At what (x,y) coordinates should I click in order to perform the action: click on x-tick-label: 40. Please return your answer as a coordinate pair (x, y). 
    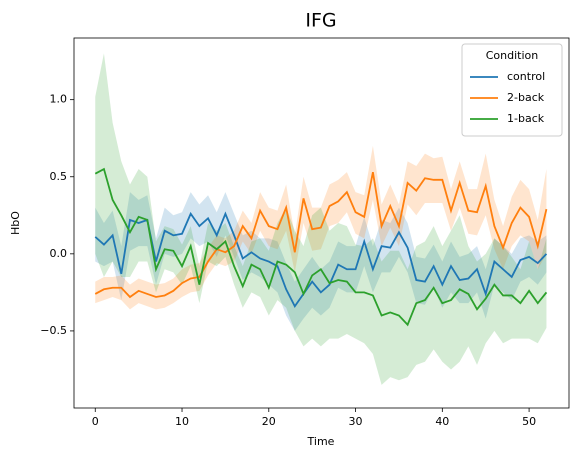
    Looking at the image, I should click on (442, 421).